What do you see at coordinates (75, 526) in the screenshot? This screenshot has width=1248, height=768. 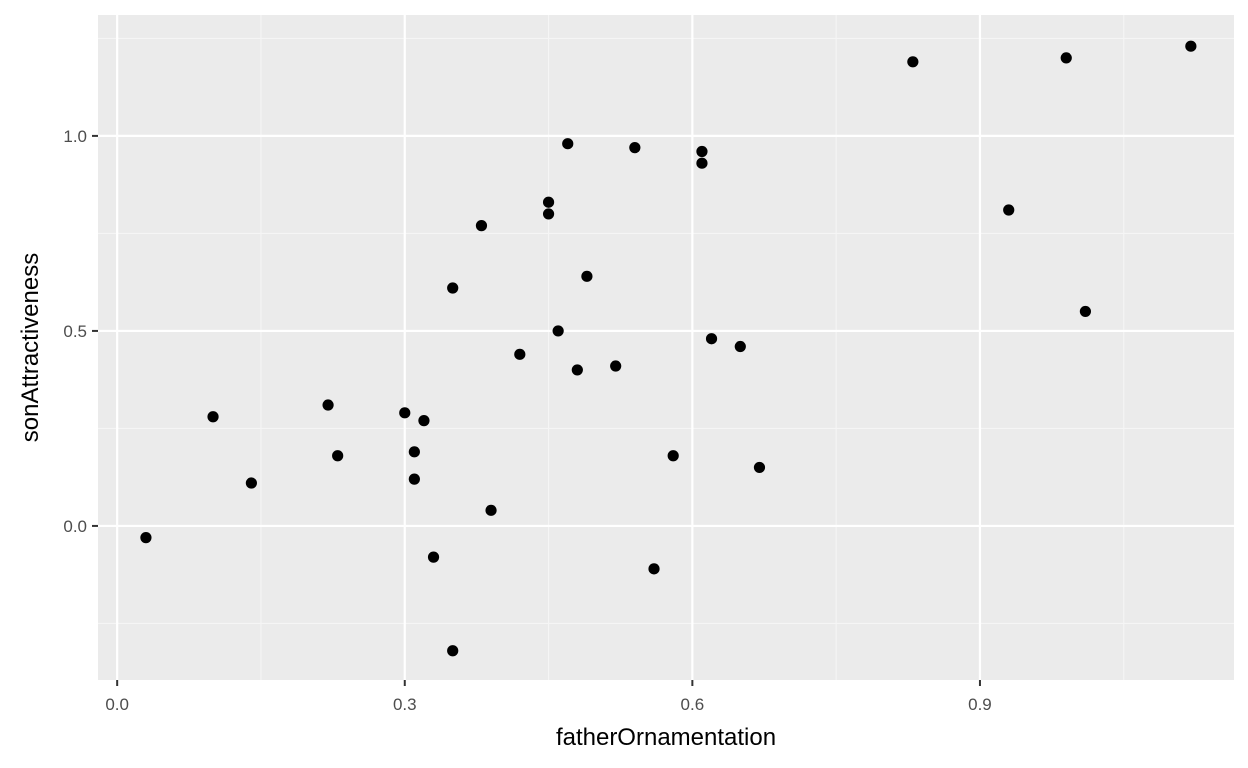 I see `y-tick-label: 0.0` at bounding box center [75, 526].